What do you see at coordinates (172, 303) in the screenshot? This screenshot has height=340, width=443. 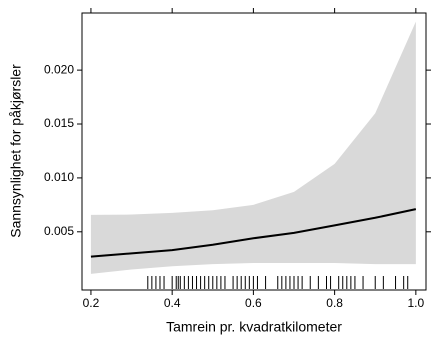 I see `x-tick-label: 0.4` at bounding box center [172, 303].